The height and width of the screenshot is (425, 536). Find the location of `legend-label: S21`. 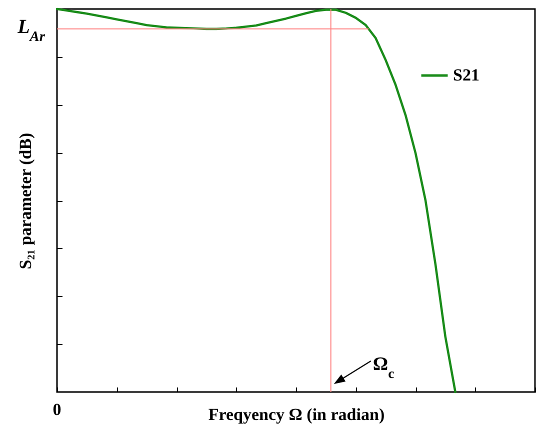

legend-label: S21 is located at coordinates (466, 75).